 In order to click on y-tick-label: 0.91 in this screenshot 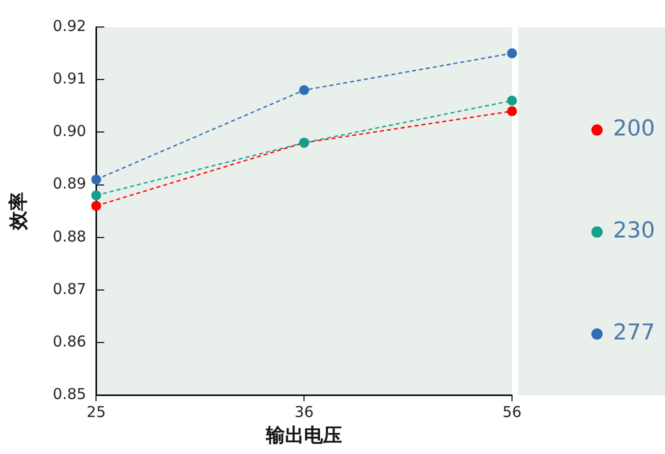, I will do `click(69, 78)`.